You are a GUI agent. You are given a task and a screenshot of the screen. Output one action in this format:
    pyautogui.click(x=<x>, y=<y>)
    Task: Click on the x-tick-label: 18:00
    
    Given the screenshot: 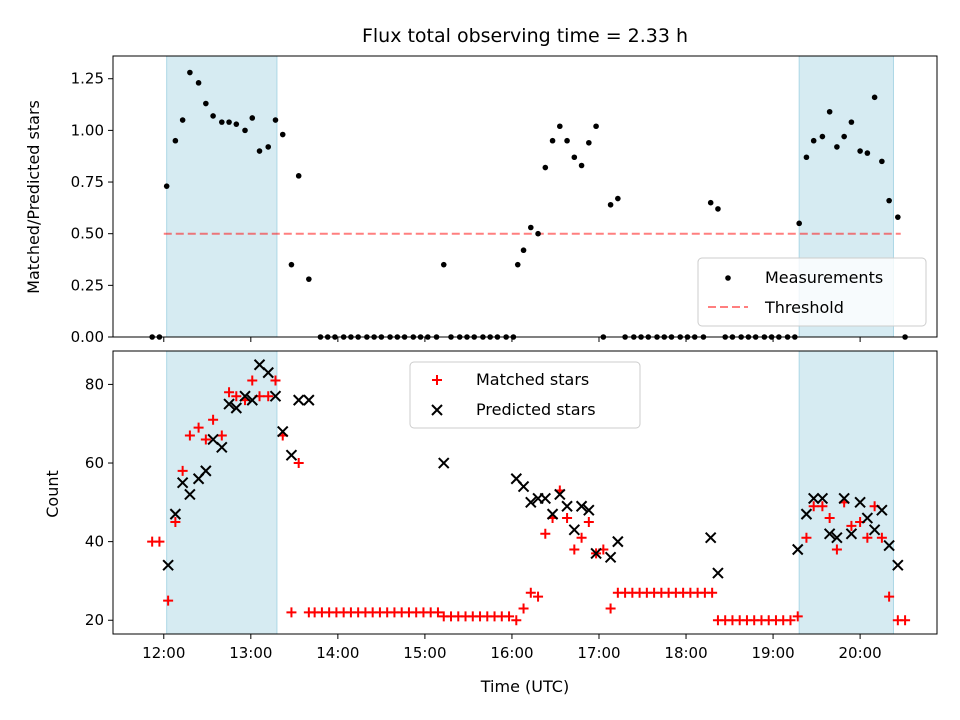 What is the action you would take?
    pyautogui.click(x=685, y=653)
    